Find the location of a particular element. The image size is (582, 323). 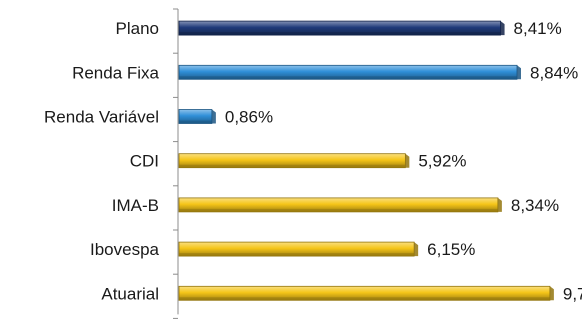

axis-layer is located at coordinates (176, 163).